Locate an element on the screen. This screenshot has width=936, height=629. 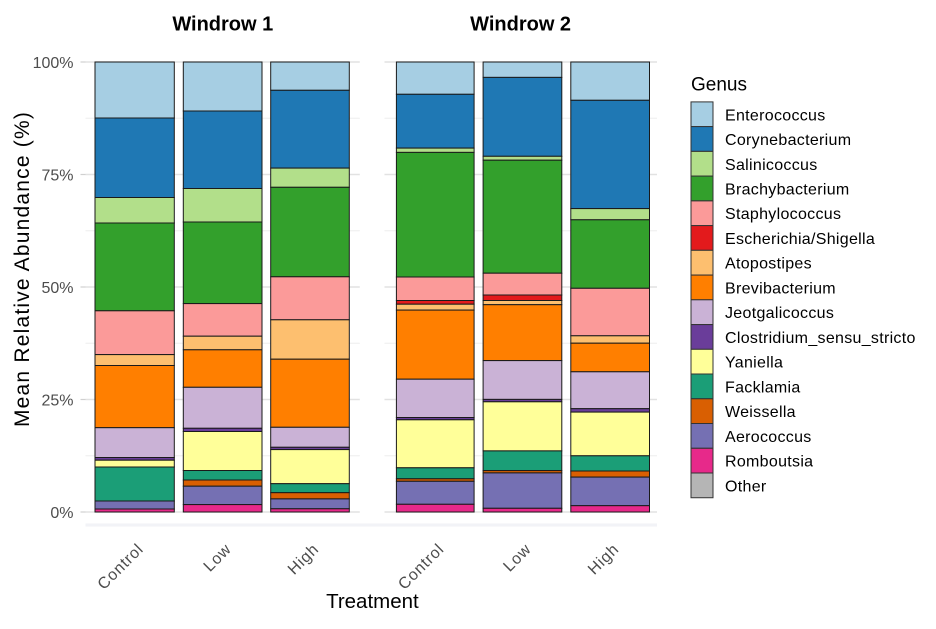
svg-text: 100% is located at coordinates (53, 63).